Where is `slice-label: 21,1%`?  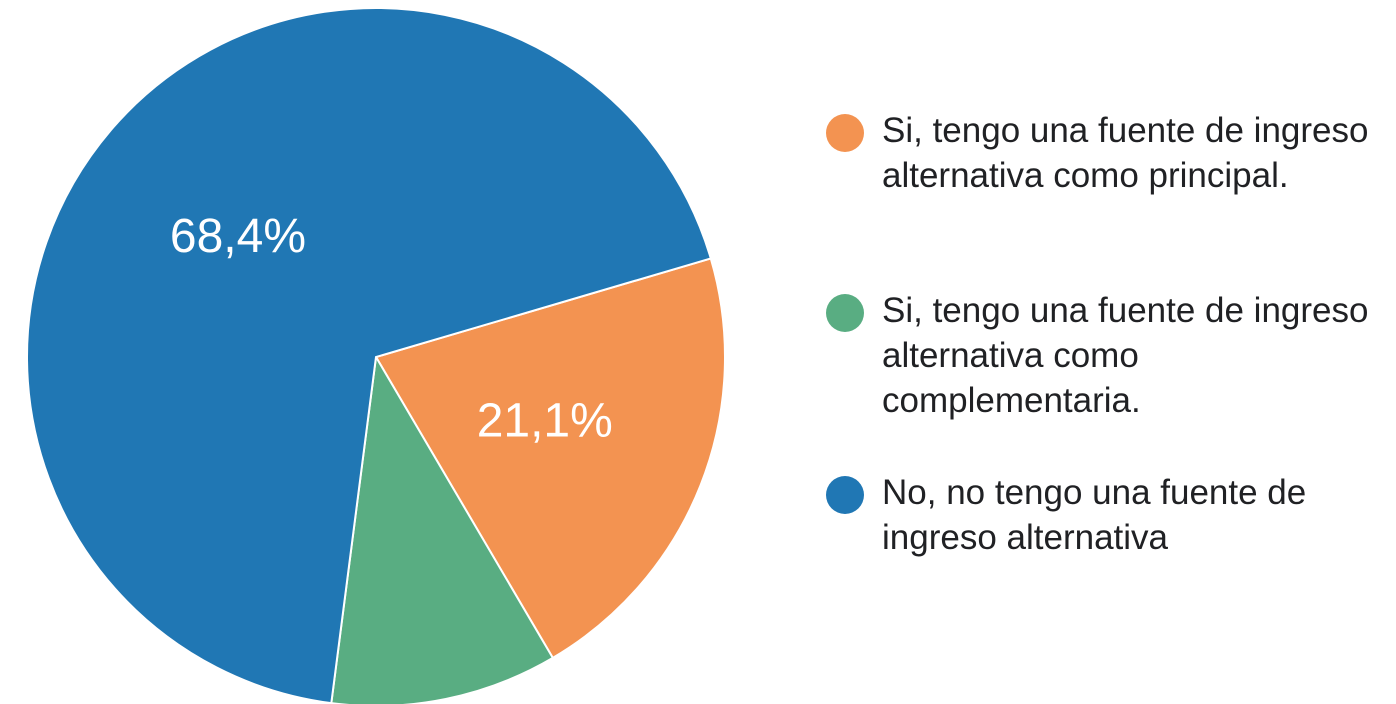
slice-label: 21,1% is located at coordinates (545, 420).